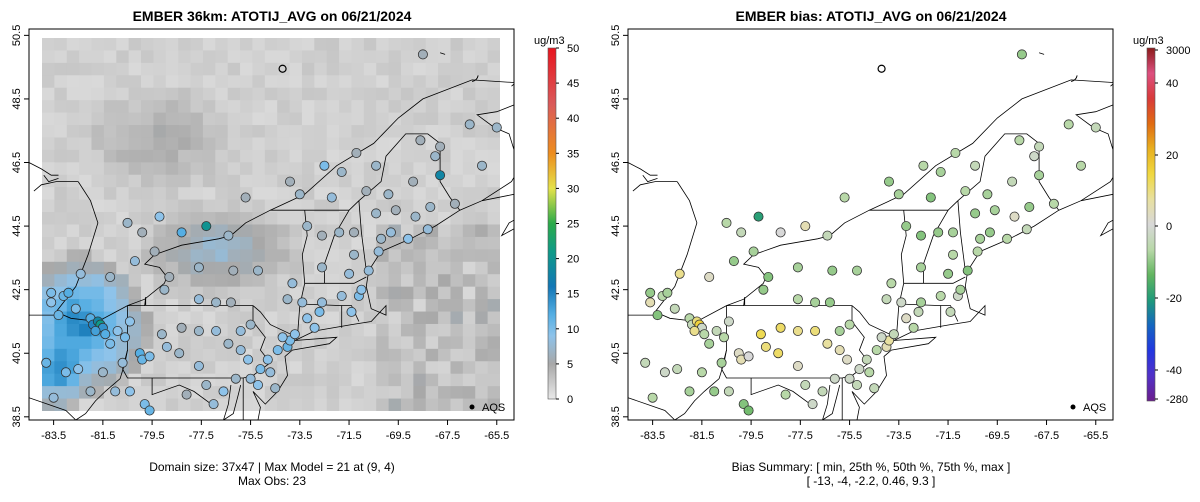 The image size is (1200, 502). Describe the element at coordinates (849, 436) in the screenshot. I see `x-tick-label: -75.5` at that location.